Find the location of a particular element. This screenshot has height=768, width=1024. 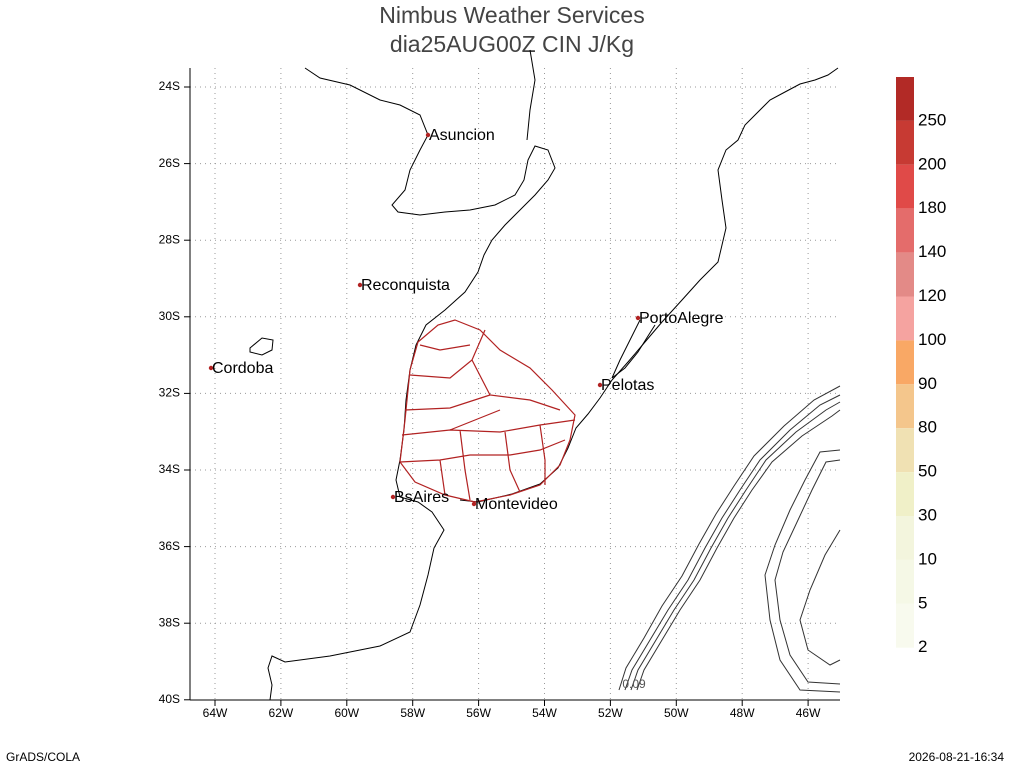

lon-label: 58W is located at coordinates (412, 713).